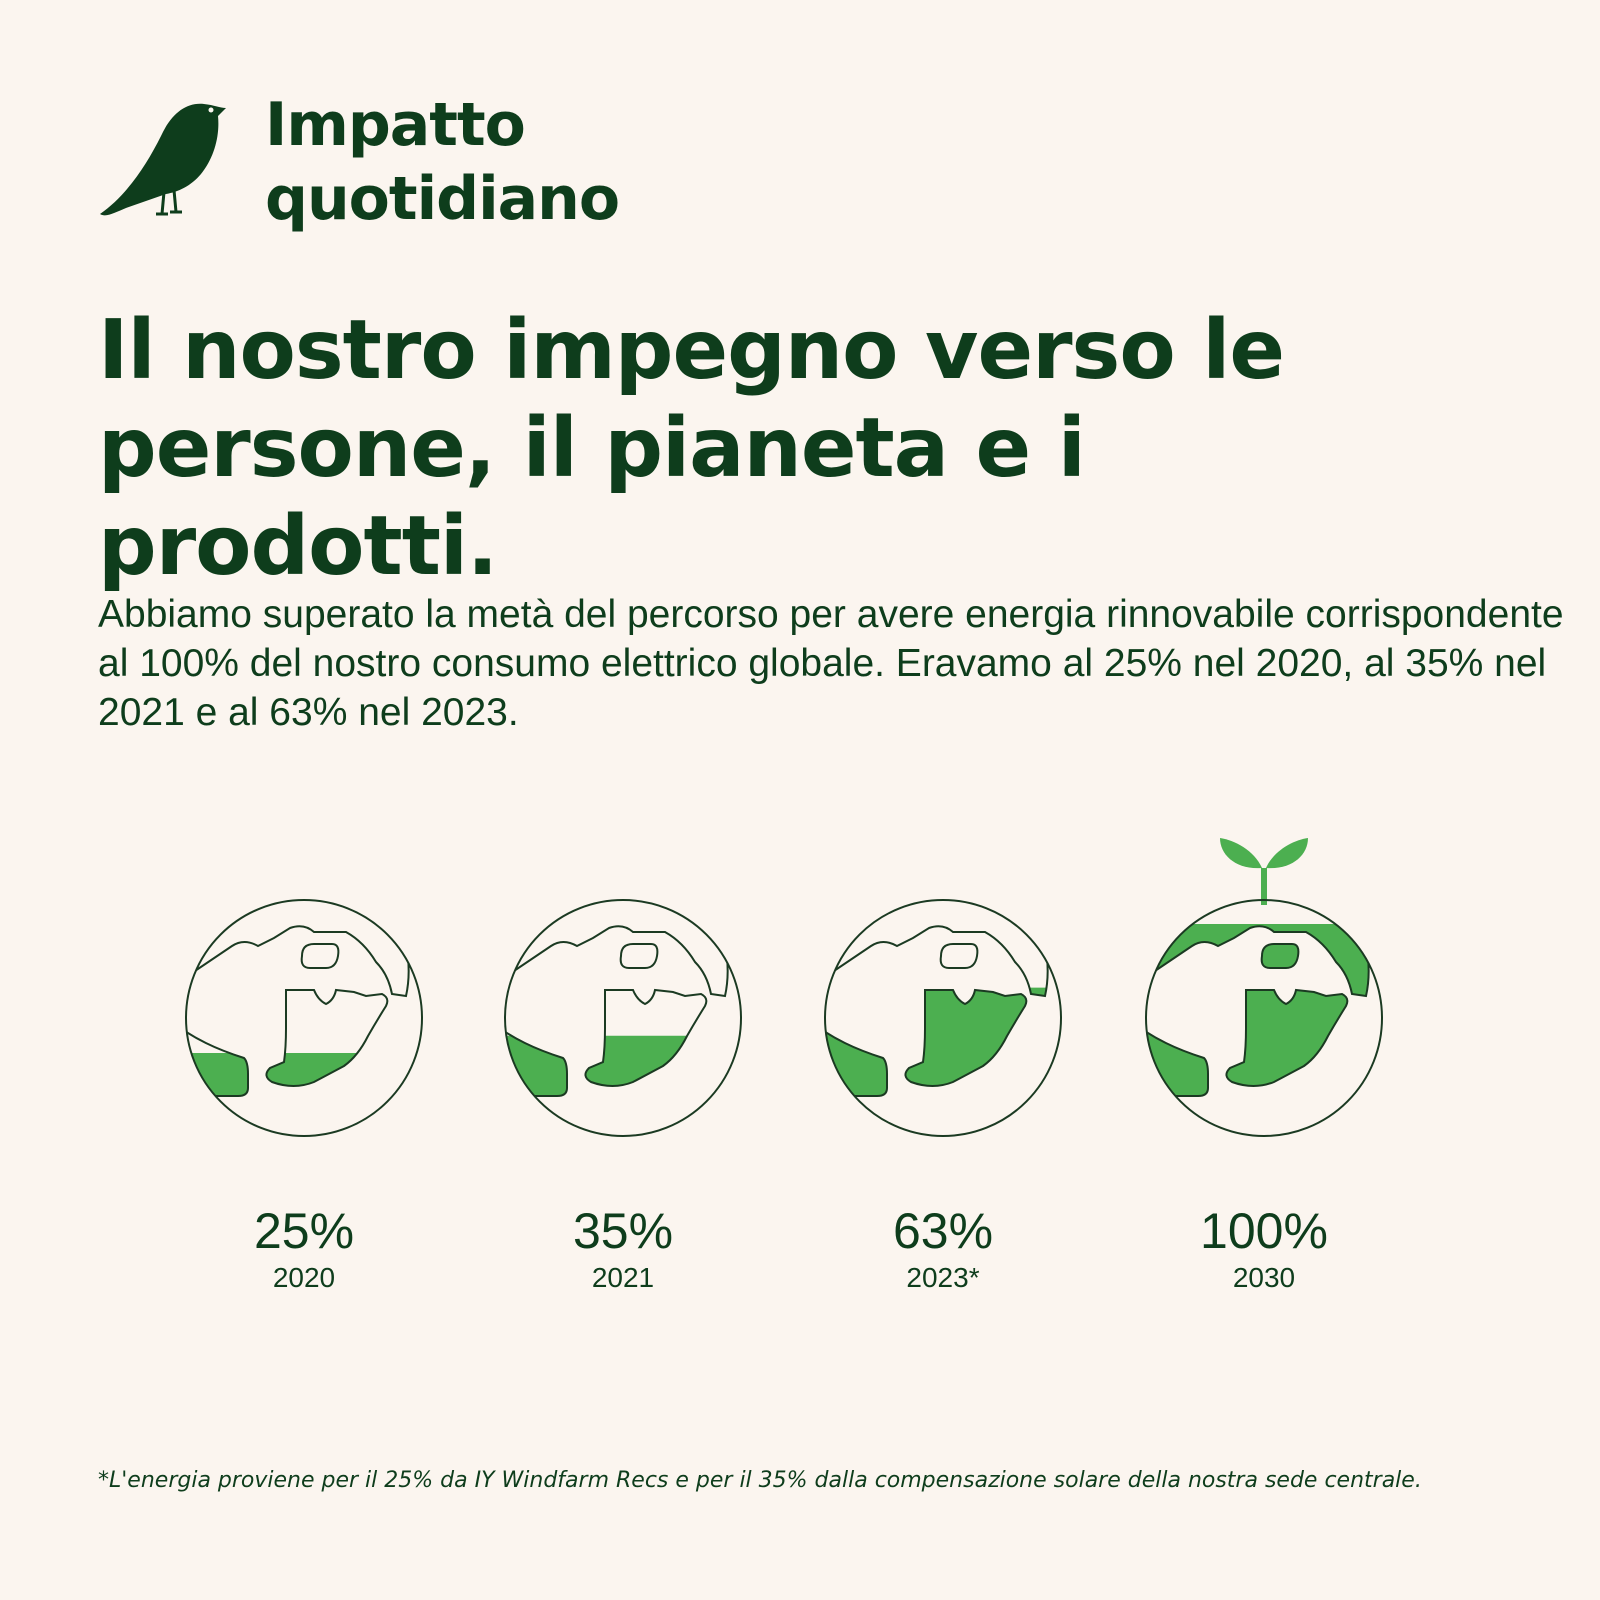  What do you see at coordinates (304, 1277) in the screenshot?
I see `year-label: 2020` at bounding box center [304, 1277].